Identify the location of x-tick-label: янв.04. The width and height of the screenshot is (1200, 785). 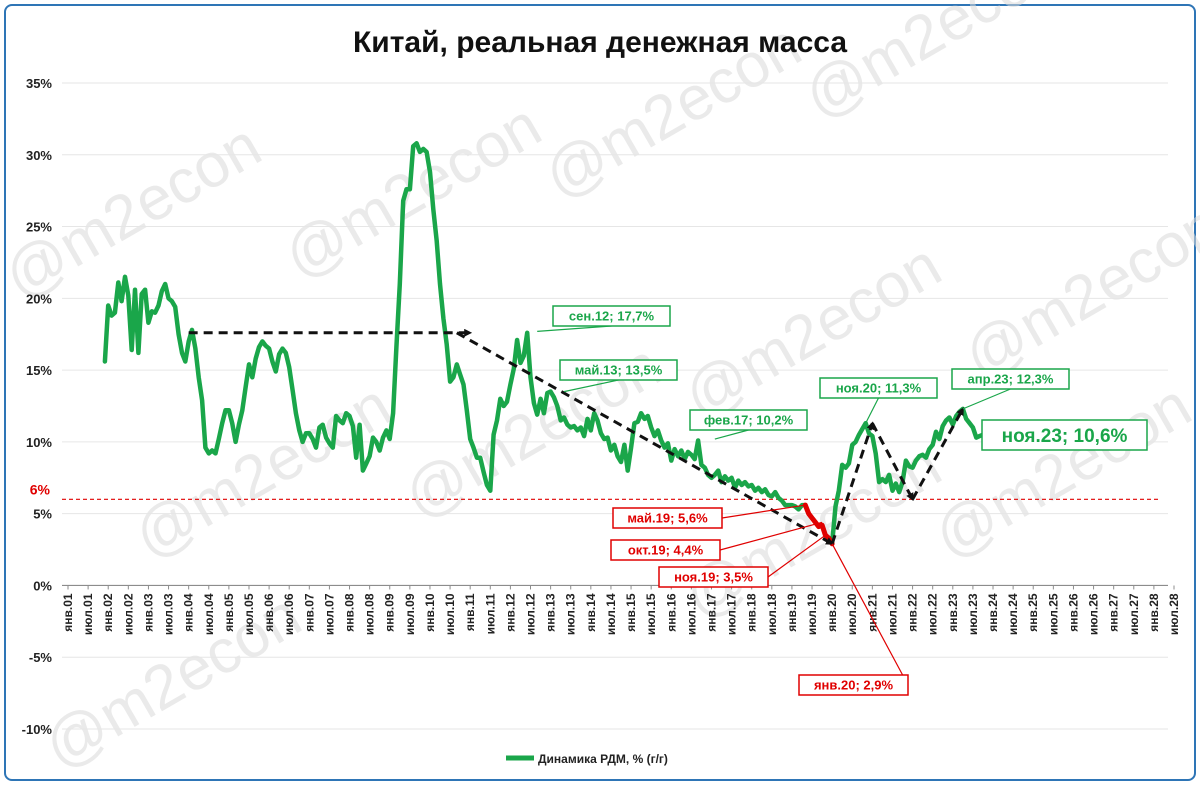
(189, 612).